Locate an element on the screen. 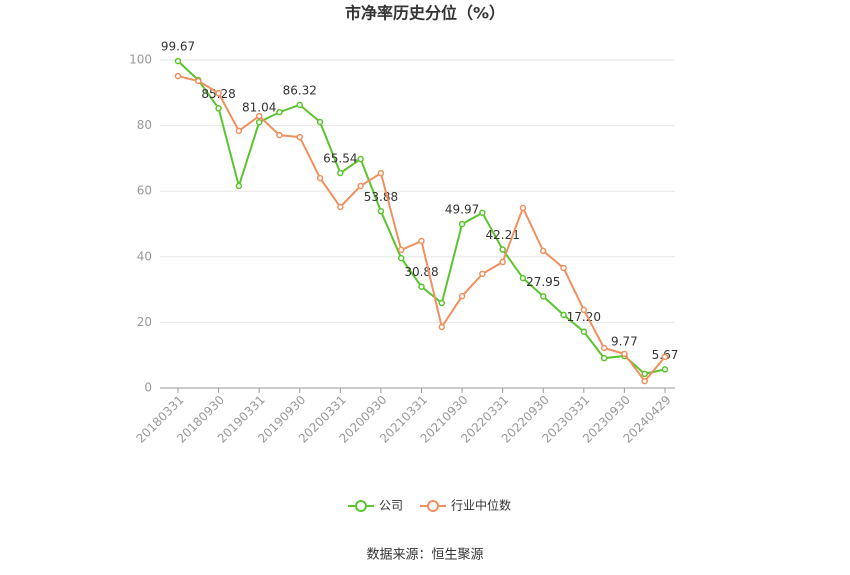  y-tick-label: 100 is located at coordinates (140, 60).